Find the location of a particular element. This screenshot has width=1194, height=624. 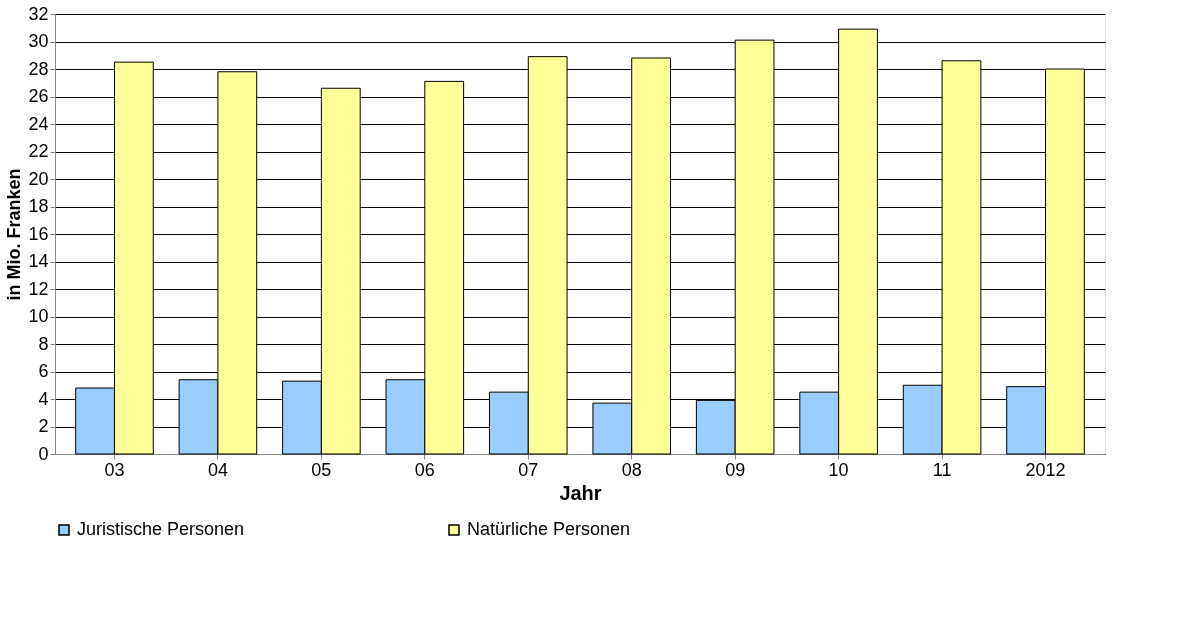

x-tick-label: 11 is located at coordinates (942, 469).